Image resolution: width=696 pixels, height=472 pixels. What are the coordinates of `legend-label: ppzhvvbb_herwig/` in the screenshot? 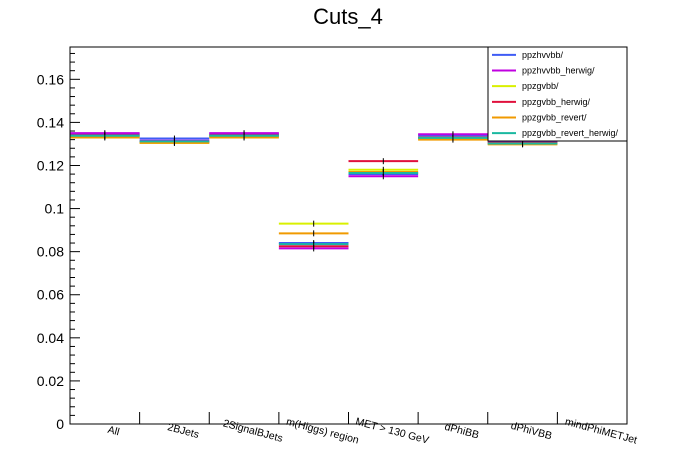 It's located at (558, 71).